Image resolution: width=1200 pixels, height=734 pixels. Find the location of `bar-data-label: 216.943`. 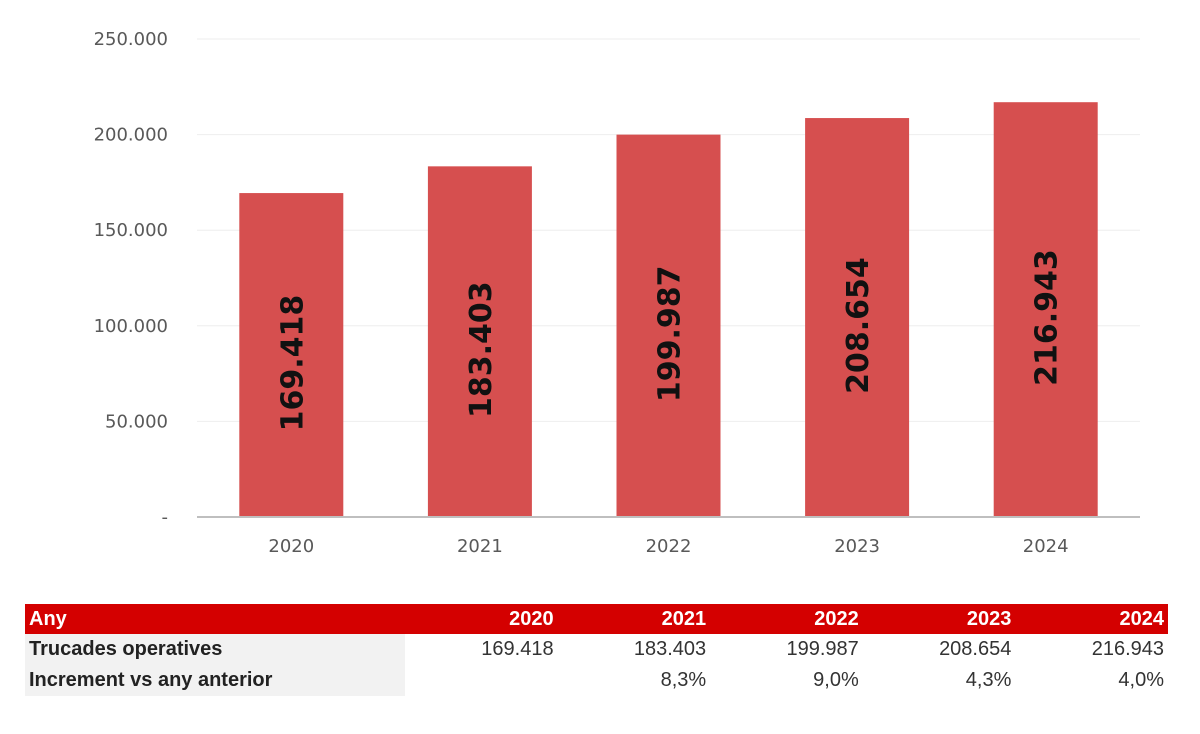

bar-data-label: 216.943 is located at coordinates (1047, 317).